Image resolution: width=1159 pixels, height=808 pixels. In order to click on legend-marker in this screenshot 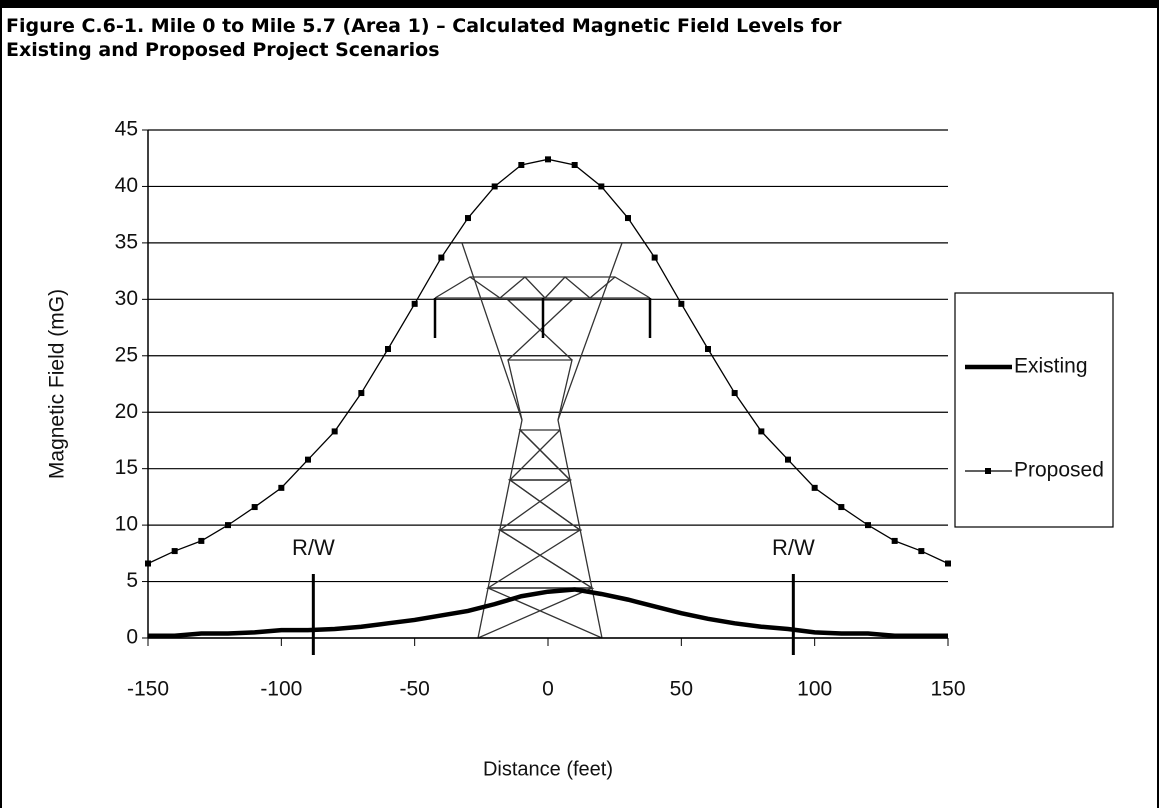, I will do `click(988, 471)`.